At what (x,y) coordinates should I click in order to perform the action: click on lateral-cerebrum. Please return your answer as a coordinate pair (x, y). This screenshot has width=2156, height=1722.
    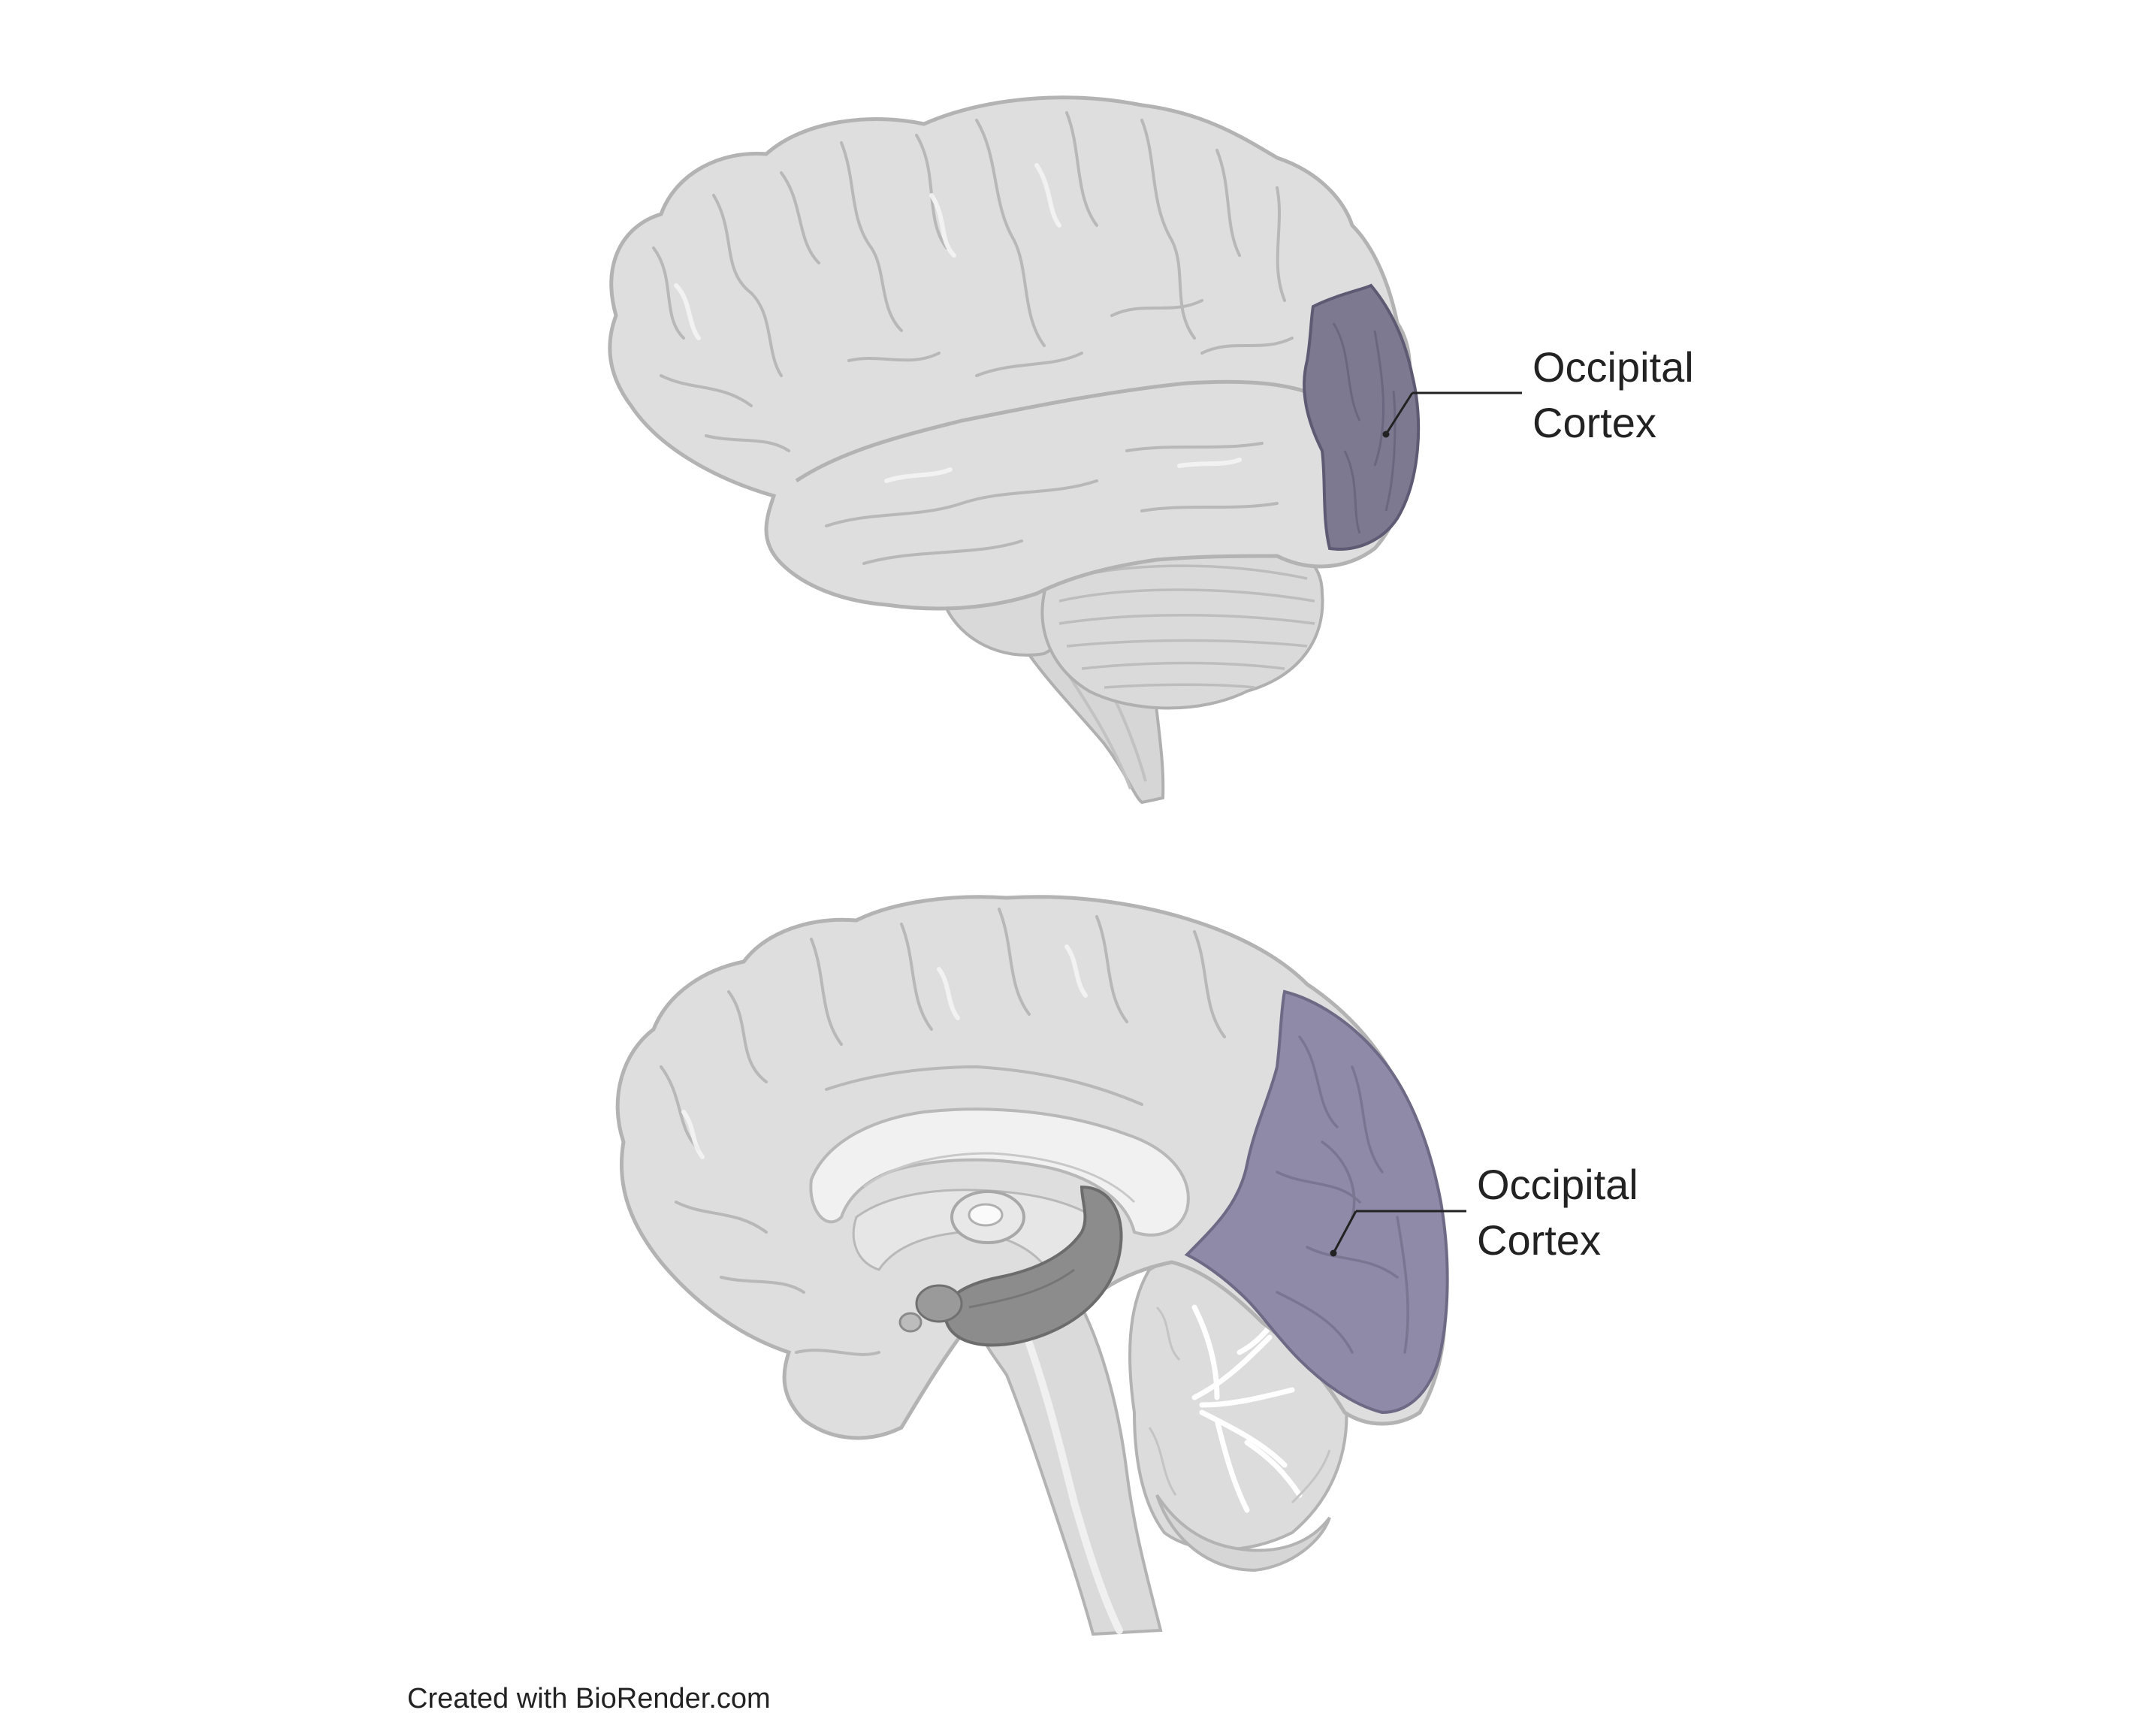
    Looking at the image, I should click on (1010, 353).